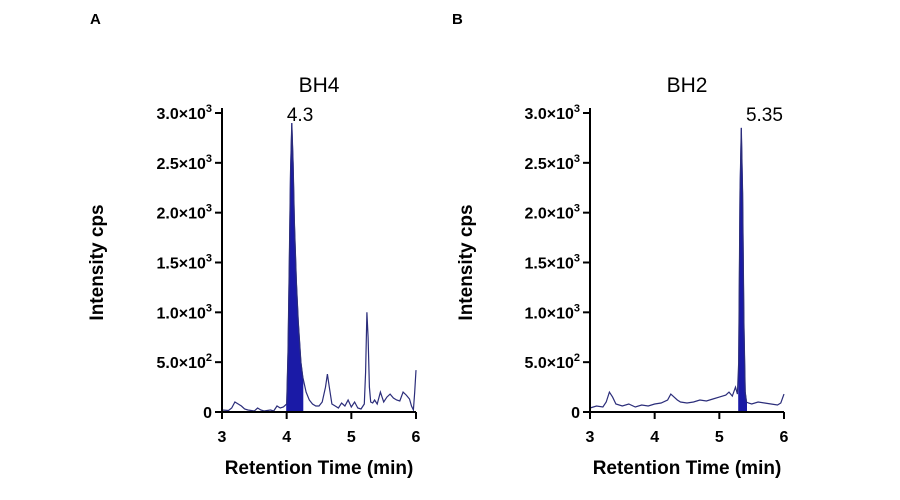 This screenshot has width=900, height=500. What do you see at coordinates (95, 19) in the screenshot?
I see `panel-letter-a: A` at bounding box center [95, 19].